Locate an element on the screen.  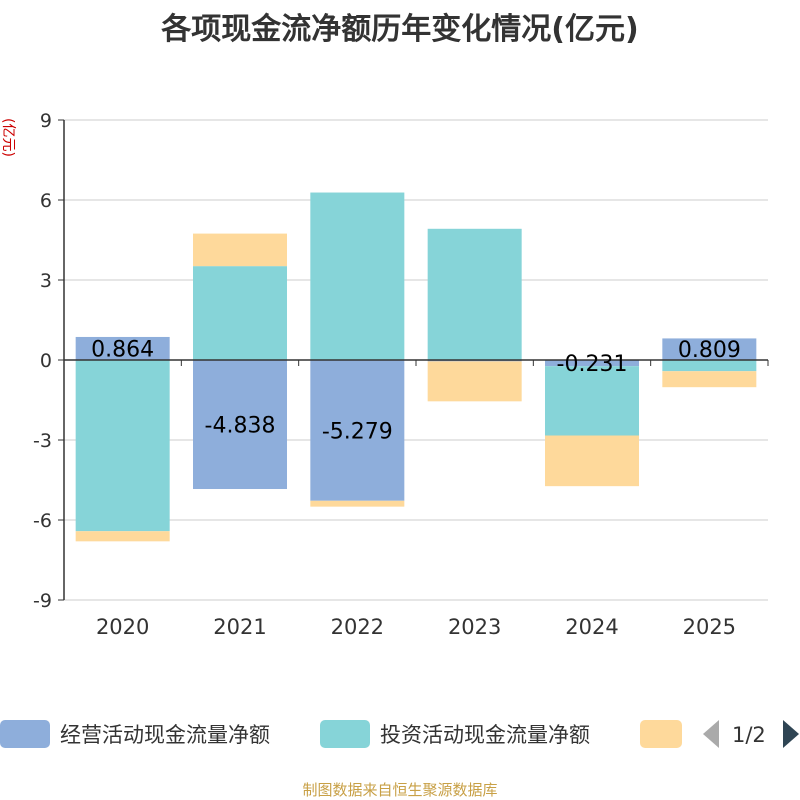
y-tick-label-3: 0 is located at coordinates (46, 361).